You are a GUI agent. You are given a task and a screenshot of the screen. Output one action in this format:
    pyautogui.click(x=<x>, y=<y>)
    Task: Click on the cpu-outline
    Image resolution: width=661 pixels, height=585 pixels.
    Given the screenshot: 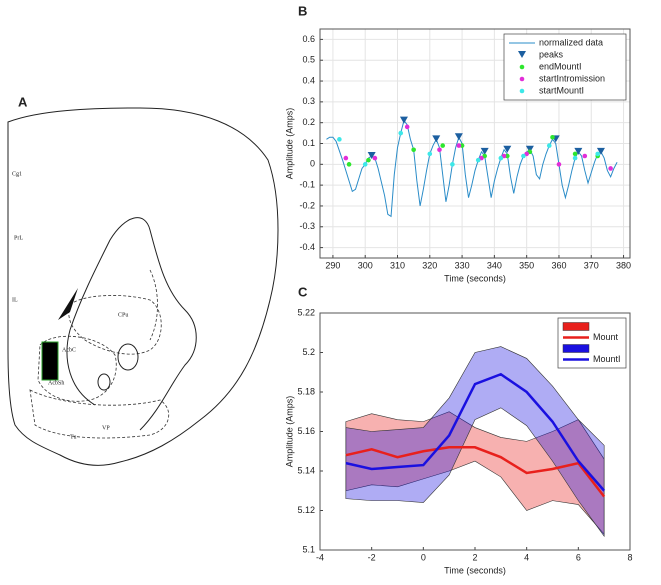 What is the action you would take?
    pyautogui.click(x=115, y=325)
    